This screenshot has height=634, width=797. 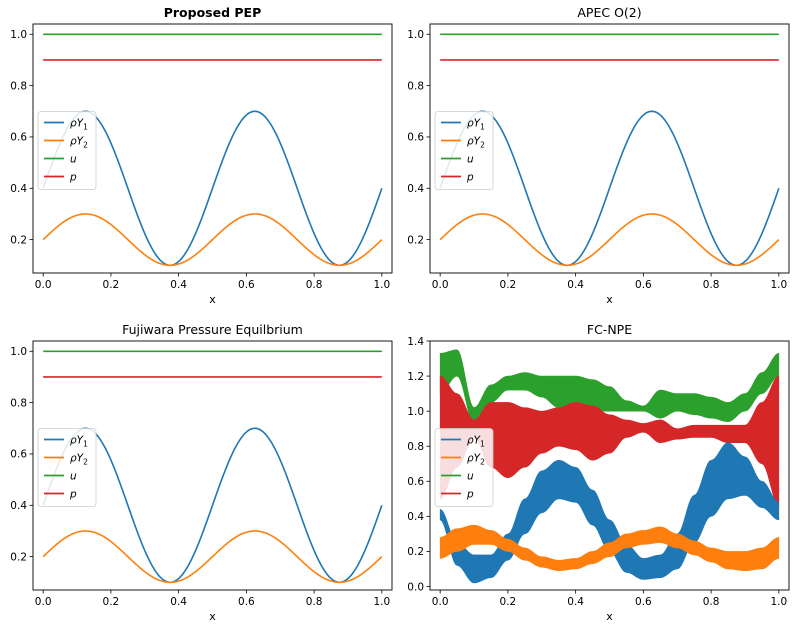 I want to click on y-tick-label: 0.0, so click(x=415, y=587).